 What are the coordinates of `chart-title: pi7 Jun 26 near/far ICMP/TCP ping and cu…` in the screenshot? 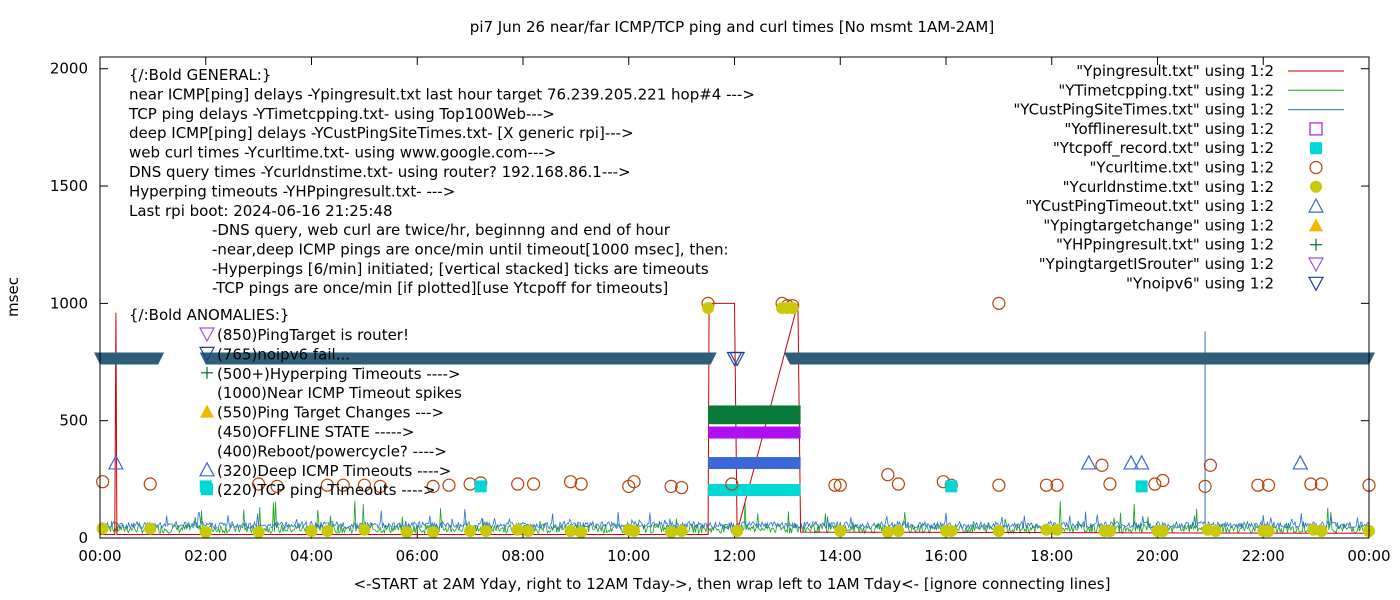 It's located at (732, 27).